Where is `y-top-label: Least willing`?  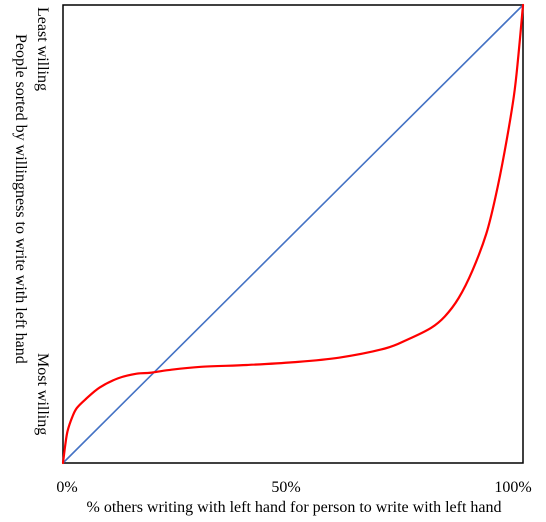
y-top-label: Least willing is located at coordinates (42, 49).